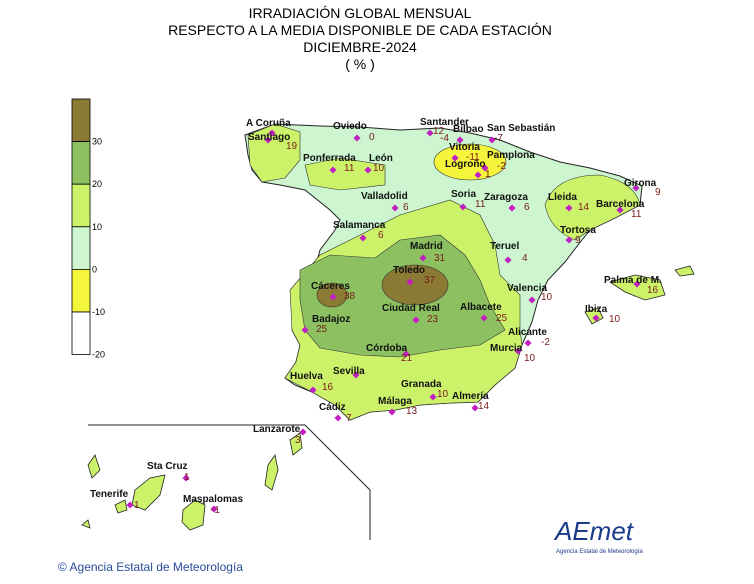 This screenshot has width=754, height=584. I want to click on station-name: Santander, so click(444, 122).